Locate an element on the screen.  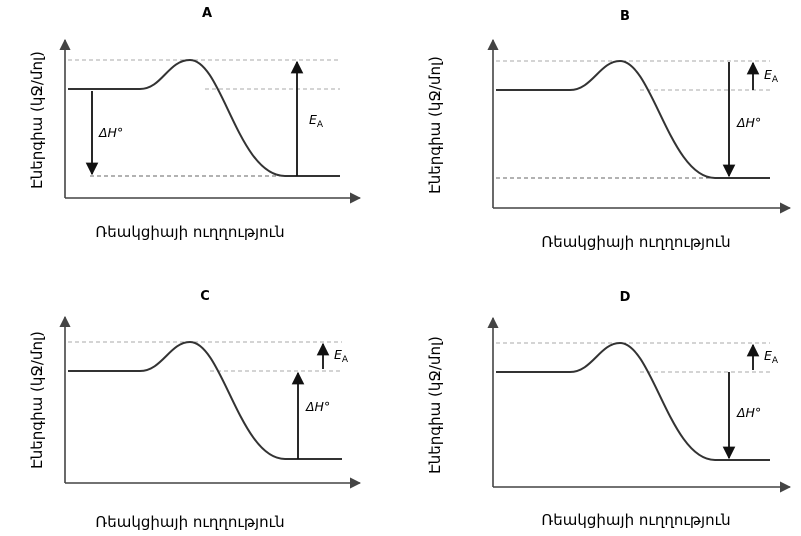
energy-curve-a is located at coordinates (204, 117).